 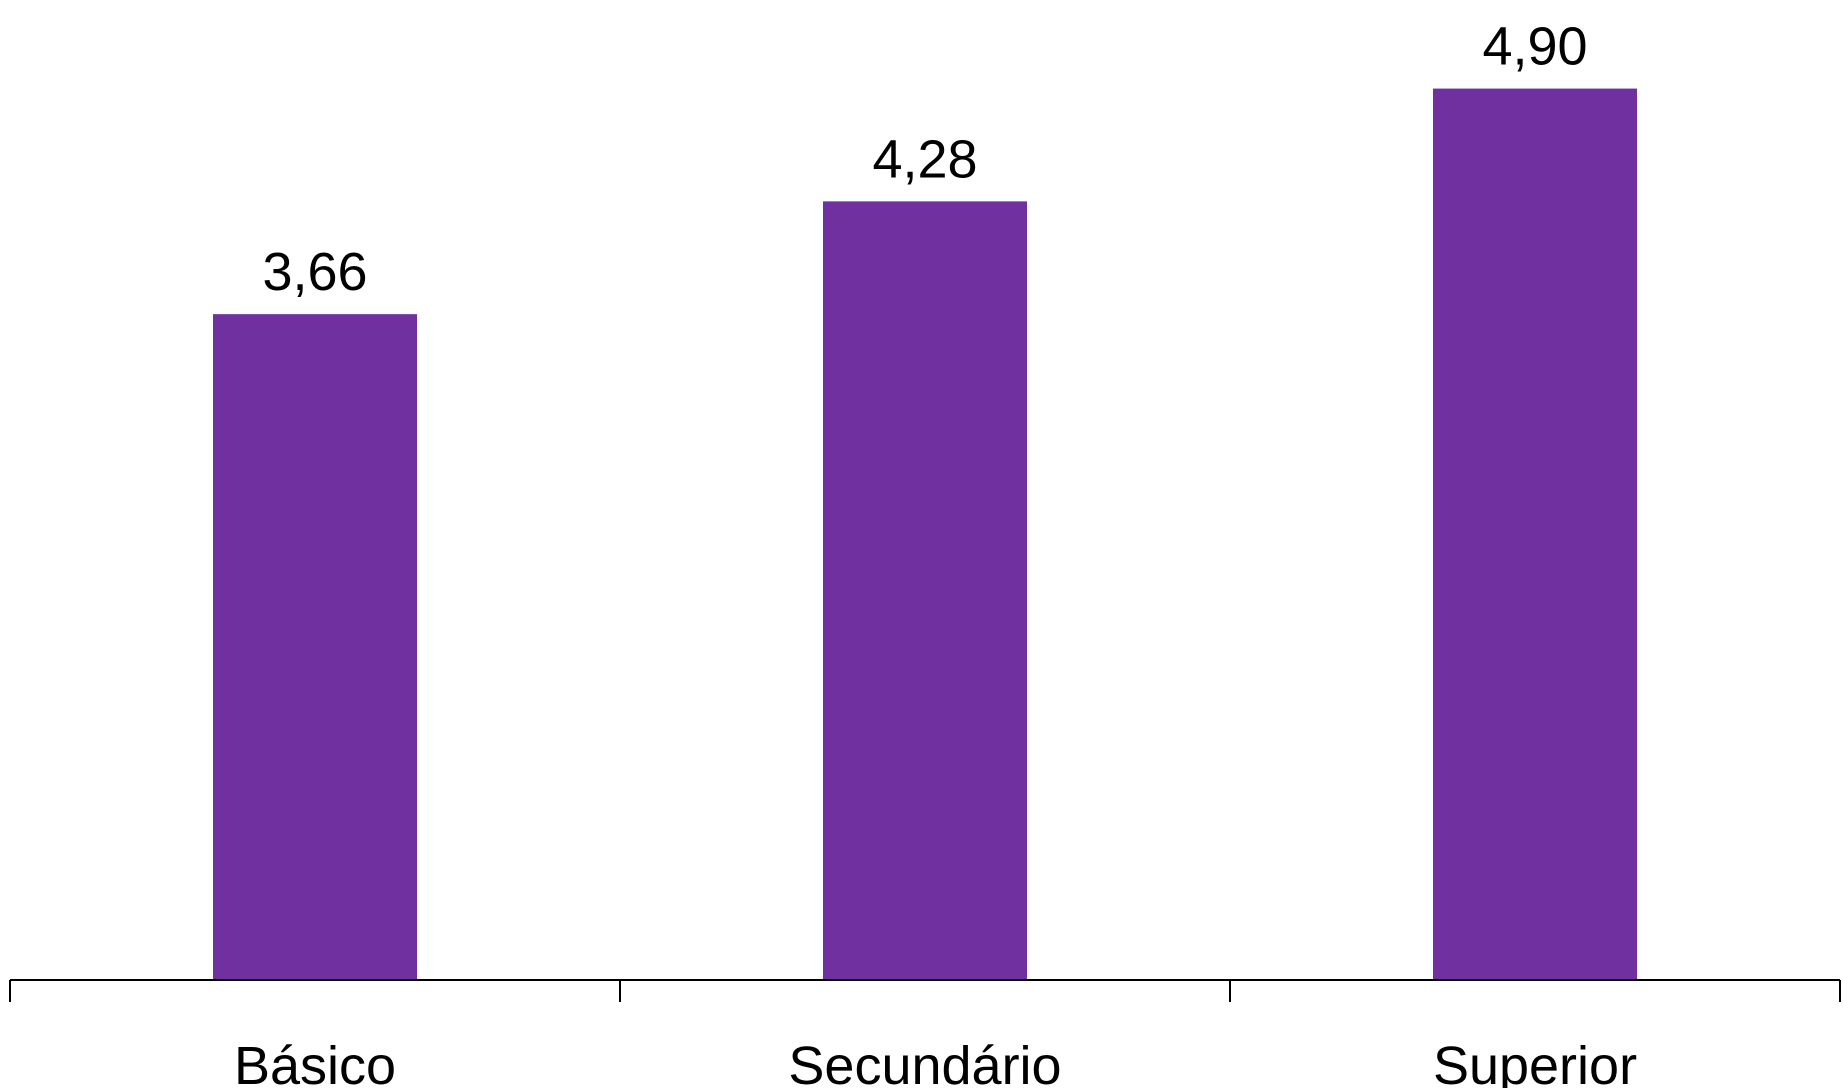 What do you see at coordinates (925, 990) in the screenshot?
I see `x-axis` at bounding box center [925, 990].